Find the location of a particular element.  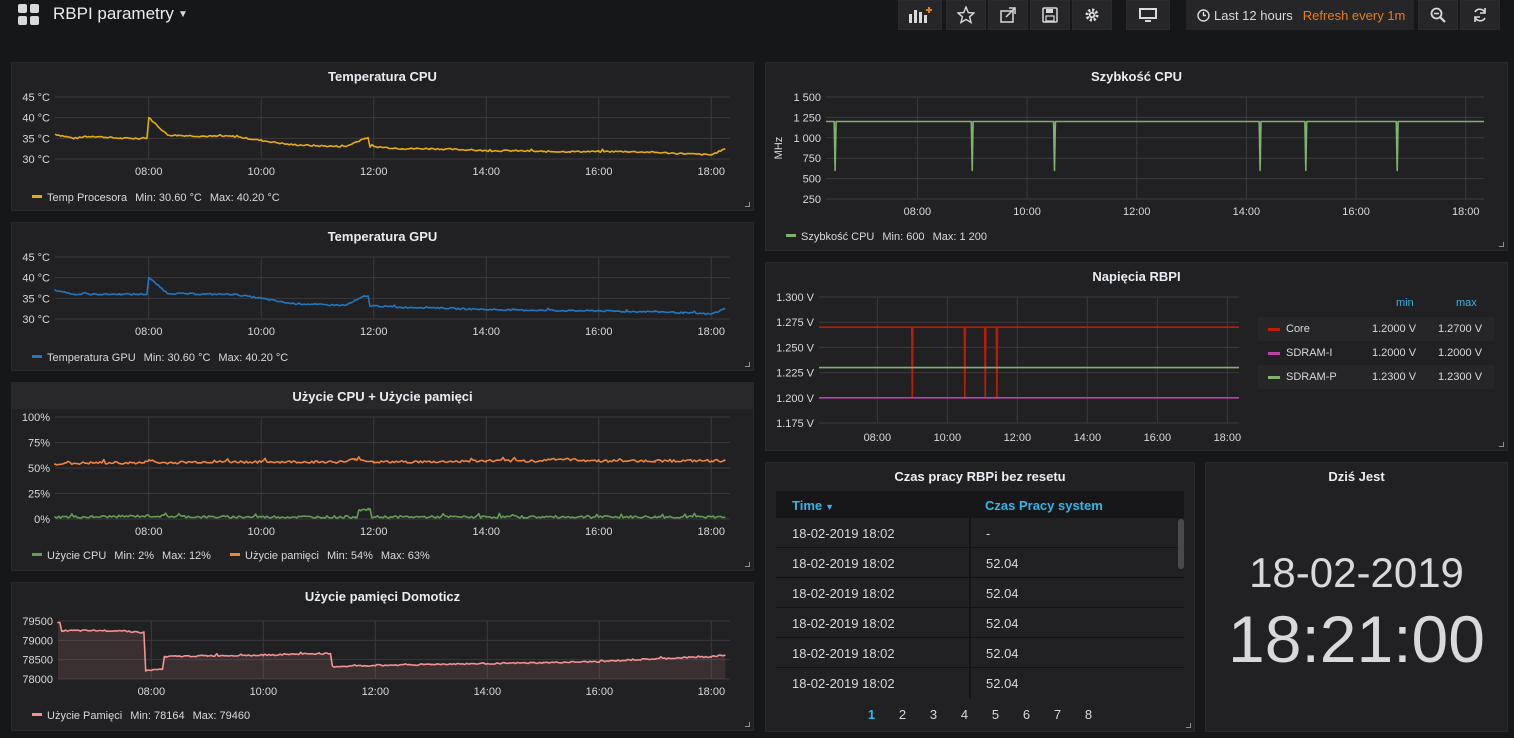

y-tick-label: 1.225 V is located at coordinates (795, 374).